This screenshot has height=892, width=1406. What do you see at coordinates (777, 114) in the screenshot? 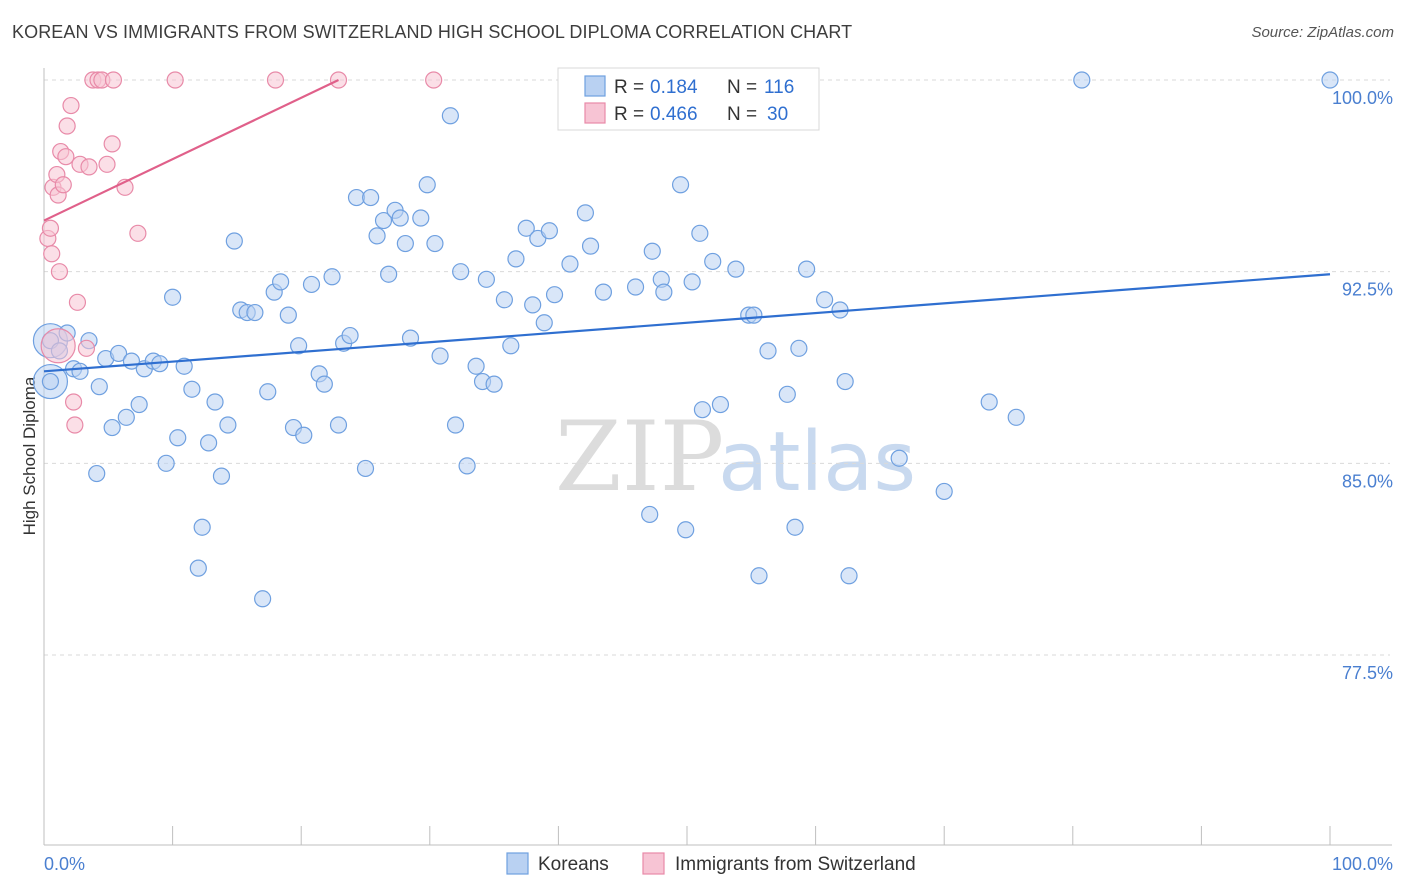
I see `legend-n-value-1: 30` at bounding box center [777, 114].